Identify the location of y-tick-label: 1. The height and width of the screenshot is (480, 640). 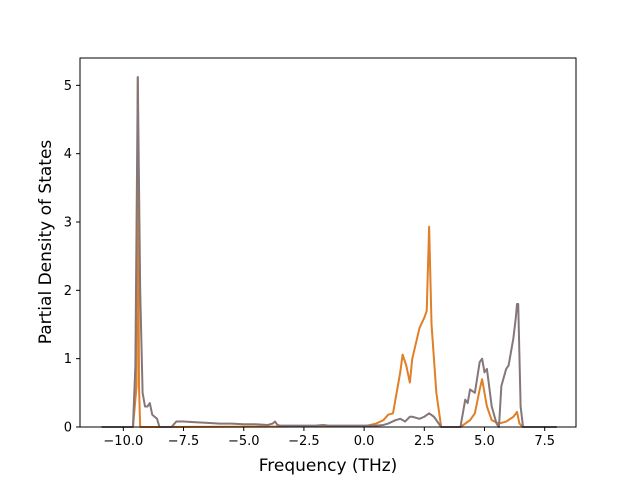
(68, 359).